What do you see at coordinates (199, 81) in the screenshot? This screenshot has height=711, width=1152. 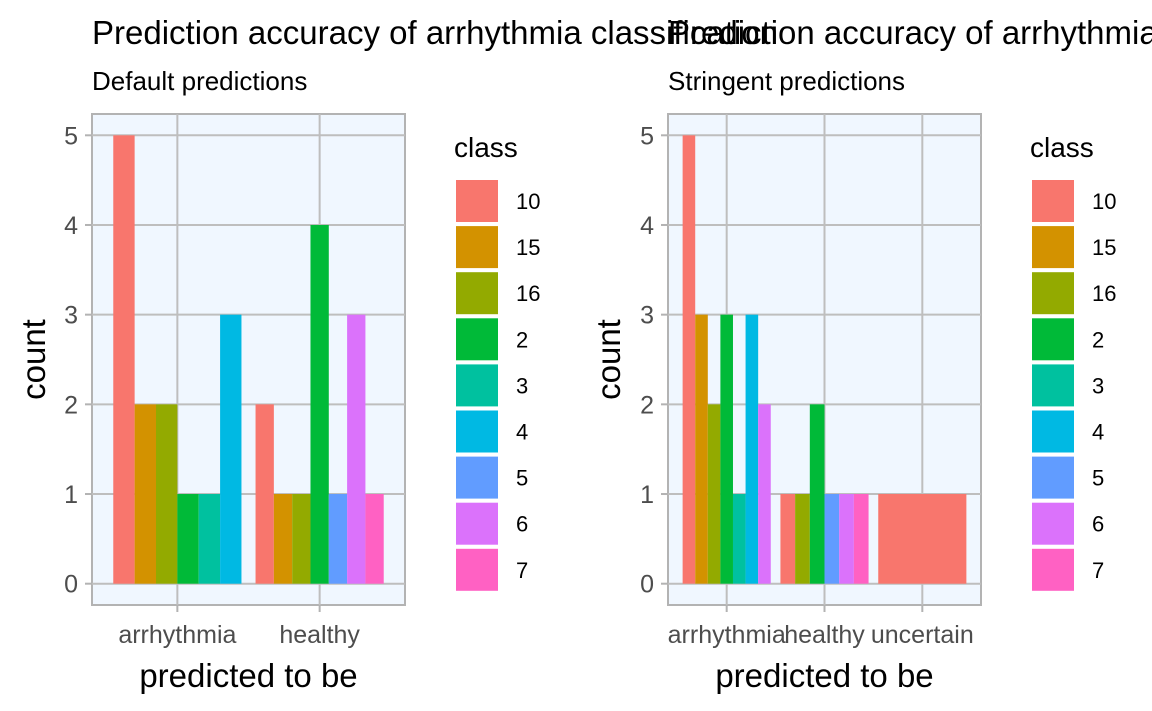 I see `chart-subtitle: Default predictions` at bounding box center [199, 81].